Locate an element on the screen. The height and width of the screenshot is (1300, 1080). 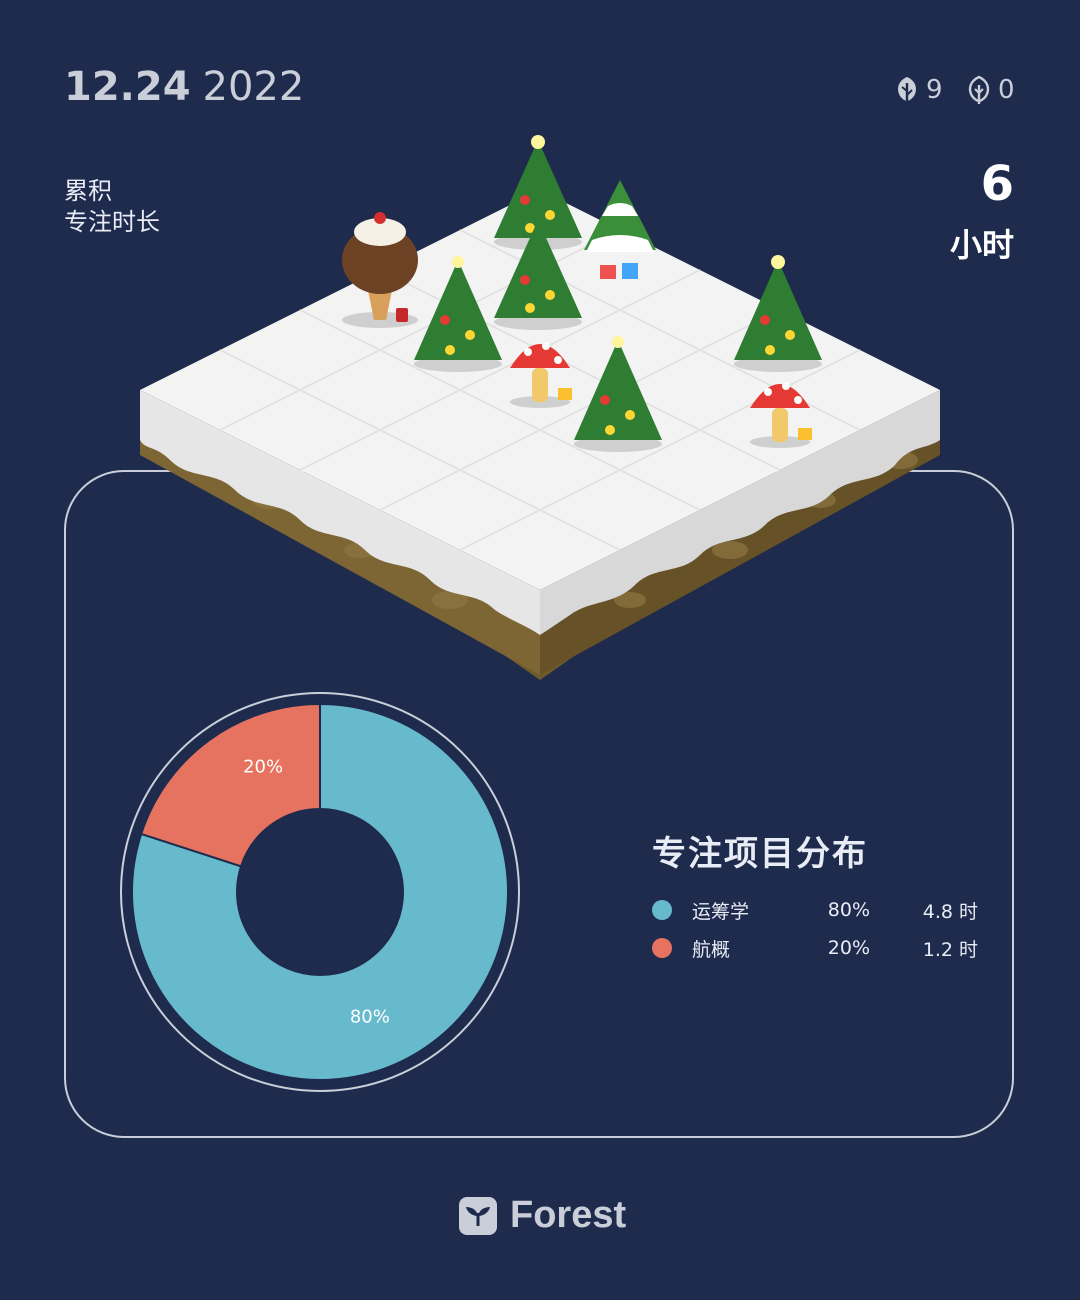
date-day: 12.24 is located at coordinates (127, 87).